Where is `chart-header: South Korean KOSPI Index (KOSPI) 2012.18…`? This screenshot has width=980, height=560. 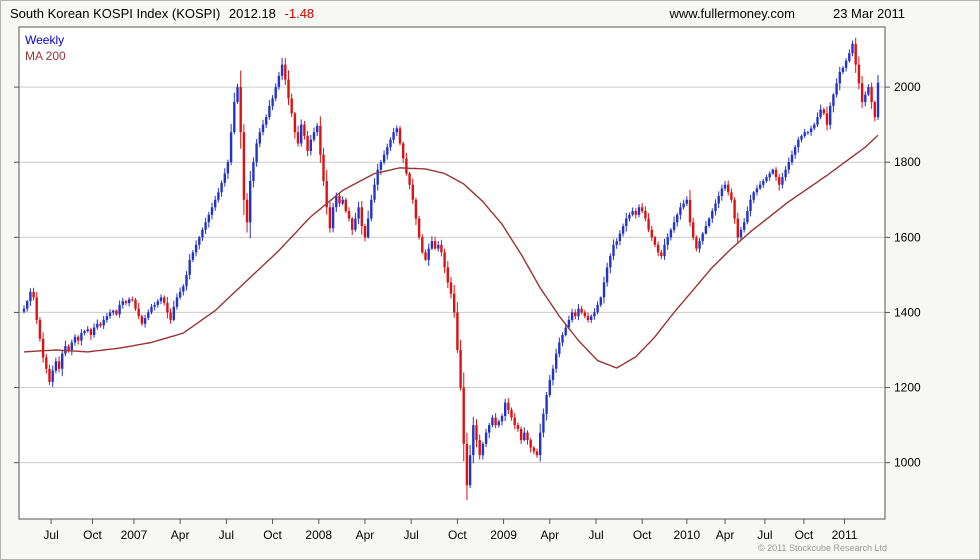
chart-header: South Korean KOSPI Index (KOSPI) 2012.18… is located at coordinates (457, 13).